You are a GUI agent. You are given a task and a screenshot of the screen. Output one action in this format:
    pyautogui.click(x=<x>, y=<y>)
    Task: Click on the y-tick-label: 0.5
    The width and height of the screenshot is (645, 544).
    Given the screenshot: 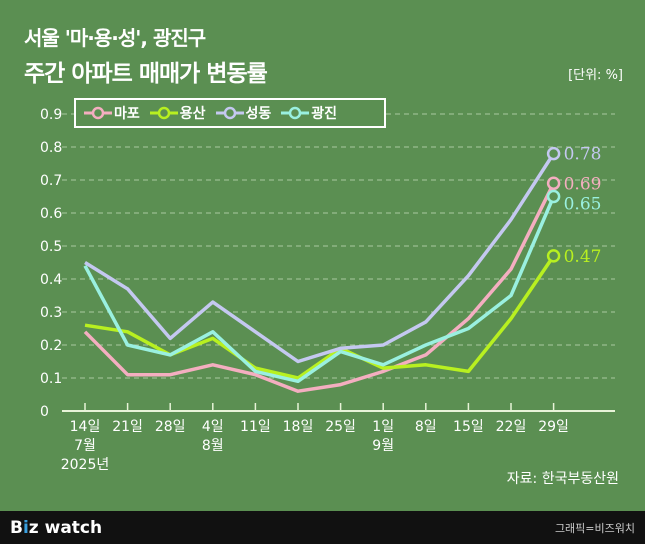 What is the action you would take?
    pyautogui.click(x=51, y=247)
    